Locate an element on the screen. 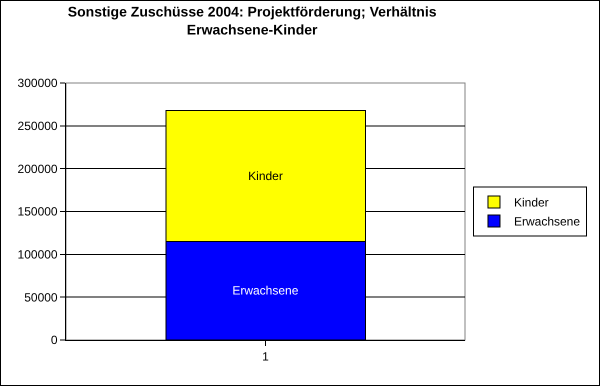  y-tick-label: 300000 is located at coordinates (38, 83).